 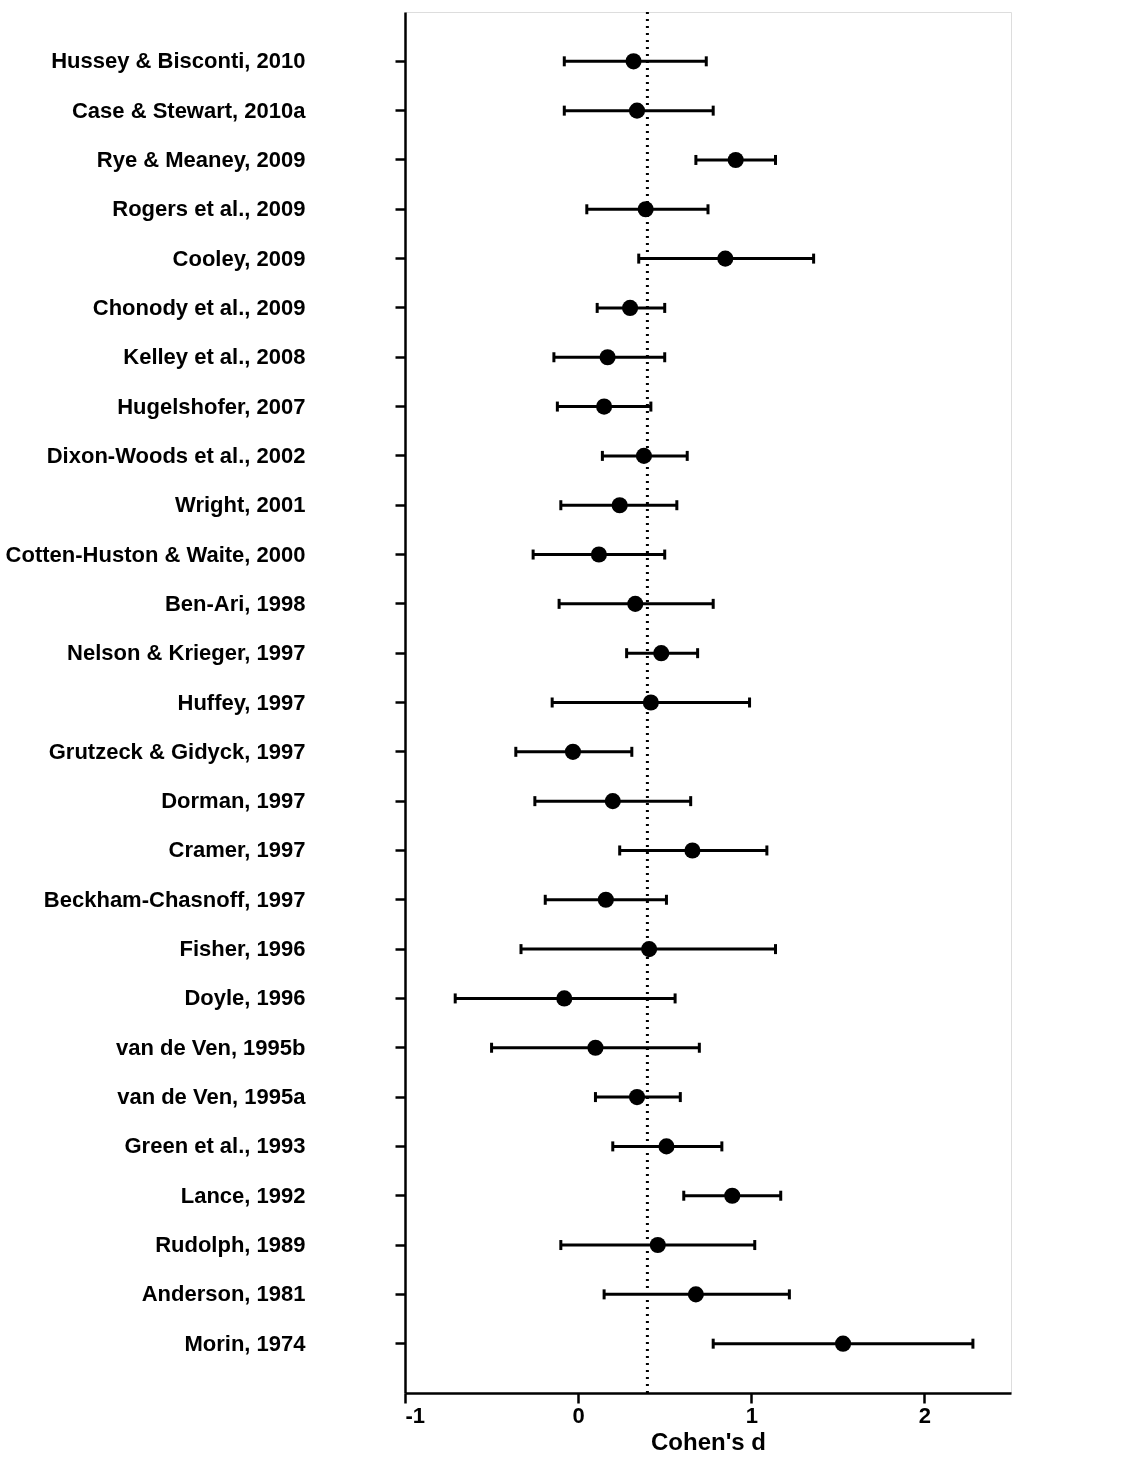 I want to click on x-tick-label: 2, so click(x=925, y=1415).